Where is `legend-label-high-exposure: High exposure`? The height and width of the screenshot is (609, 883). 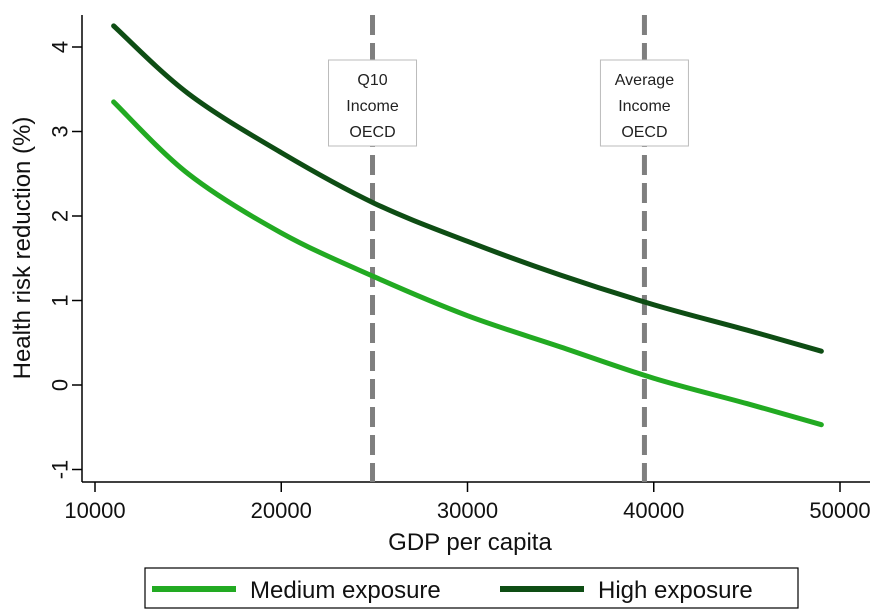 legend-label-high-exposure: High exposure is located at coordinates (675, 590).